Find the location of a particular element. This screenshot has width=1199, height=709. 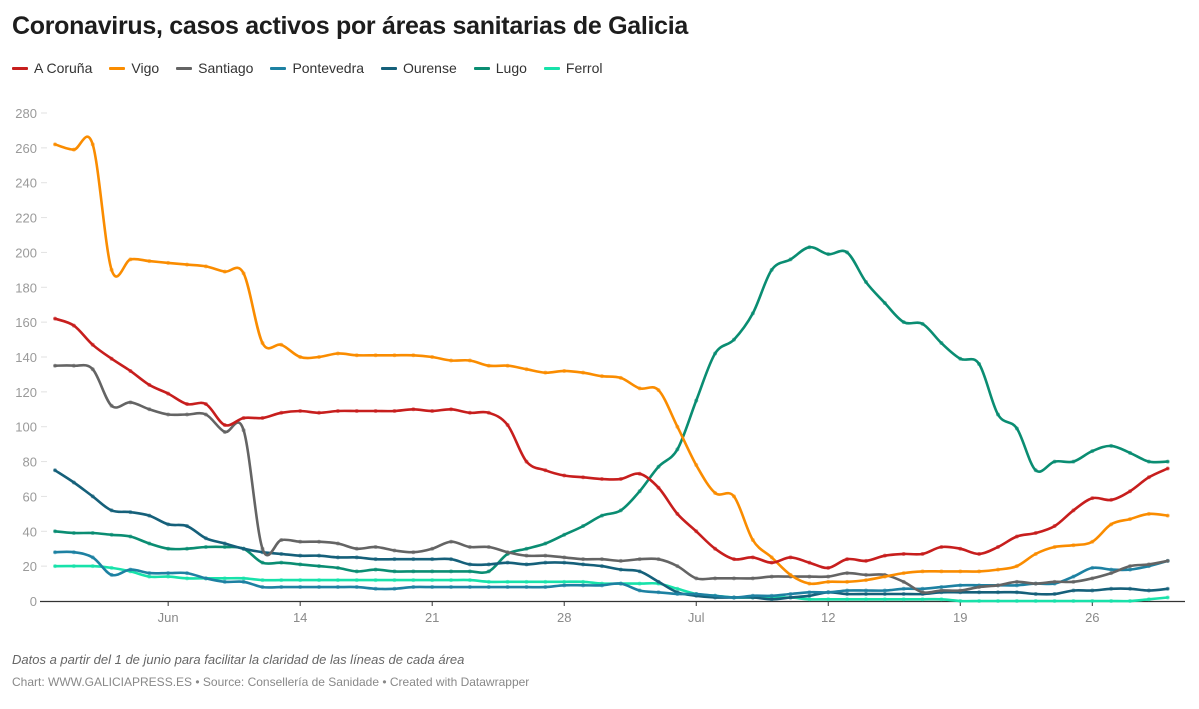

legend-item: Ferrol is located at coordinates (572, 68).